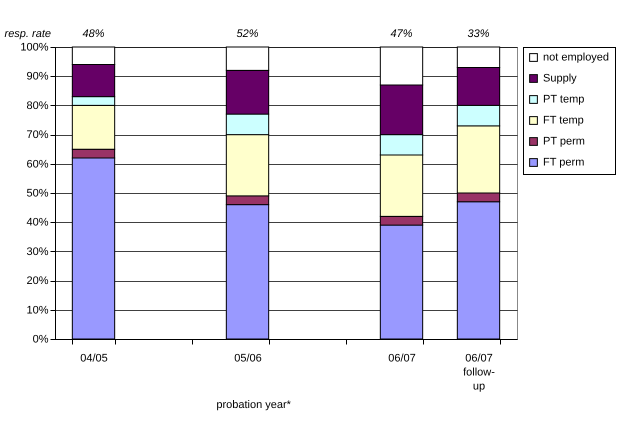 Image resolution: width=644 pixels, height=430 pixels. I want to click on legend-label: PT perm, so click(564, 142).